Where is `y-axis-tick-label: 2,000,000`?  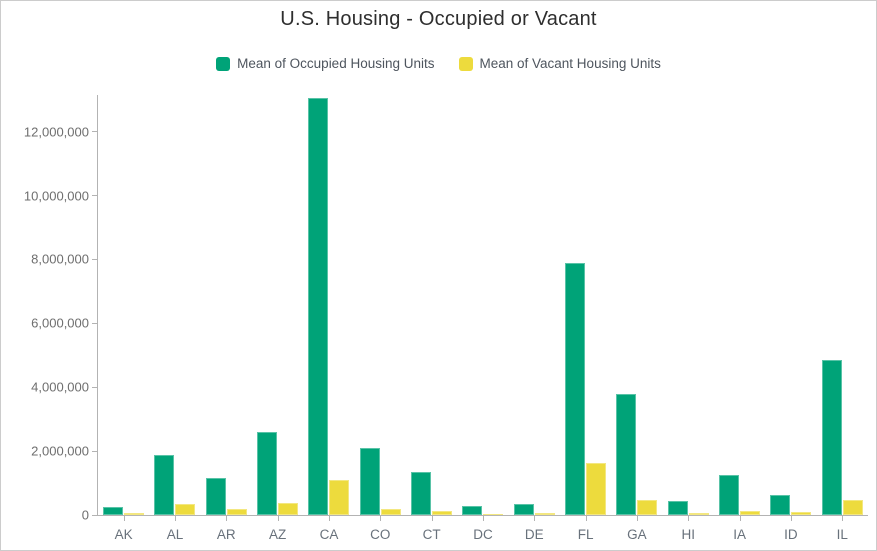 y-axis-tick-label: 2,000,000 is located at coordinates (60, 451).